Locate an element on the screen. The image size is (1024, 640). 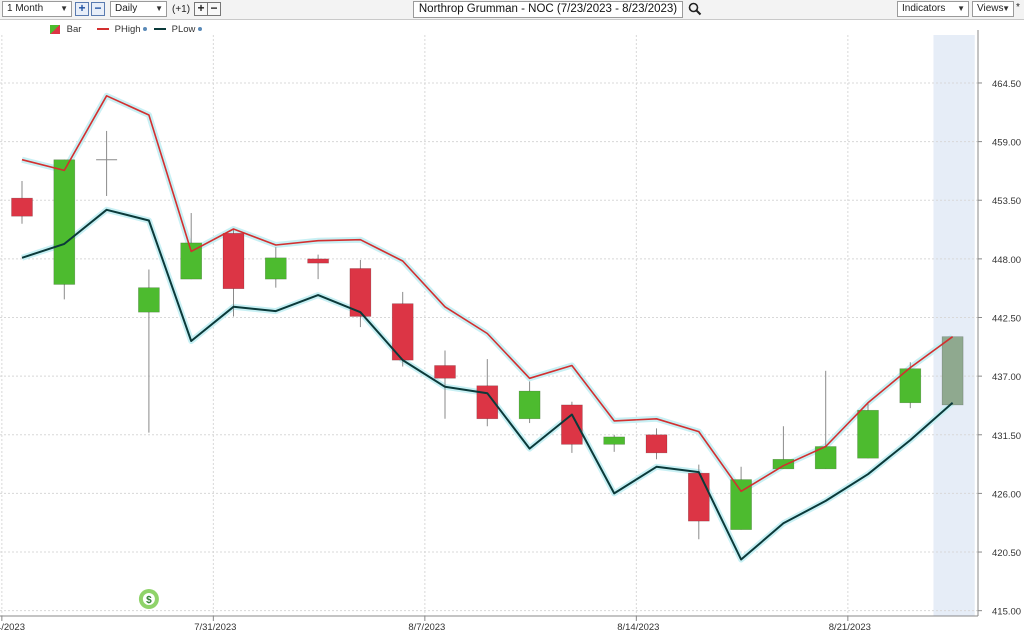
legend-phigh-label: PHigh is located at coordinates (127, 29).